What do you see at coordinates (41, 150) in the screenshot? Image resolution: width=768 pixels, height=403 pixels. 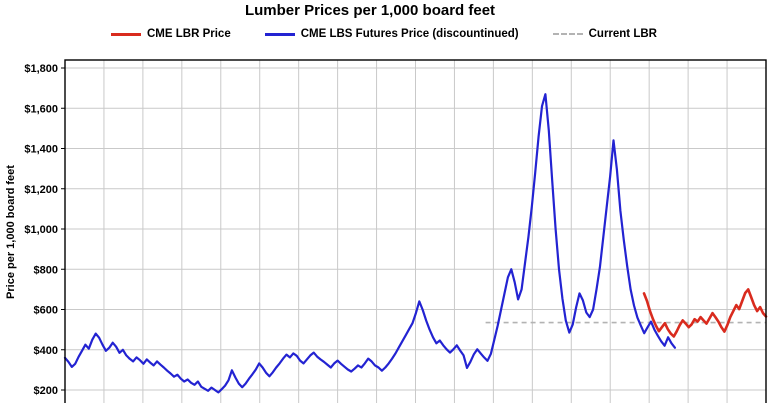 I see `y-tick-label: $1,400` at bounding box center [41, 150].